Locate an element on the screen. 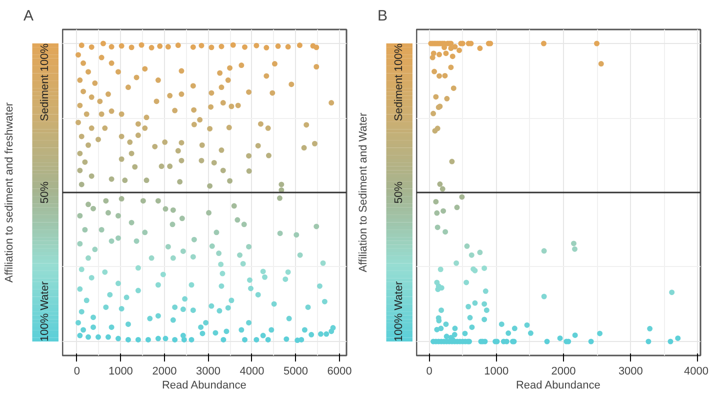 The height and width of the screenshot is (414, 709). x-tick-label: 5000 is located at coordinates (296, 372).